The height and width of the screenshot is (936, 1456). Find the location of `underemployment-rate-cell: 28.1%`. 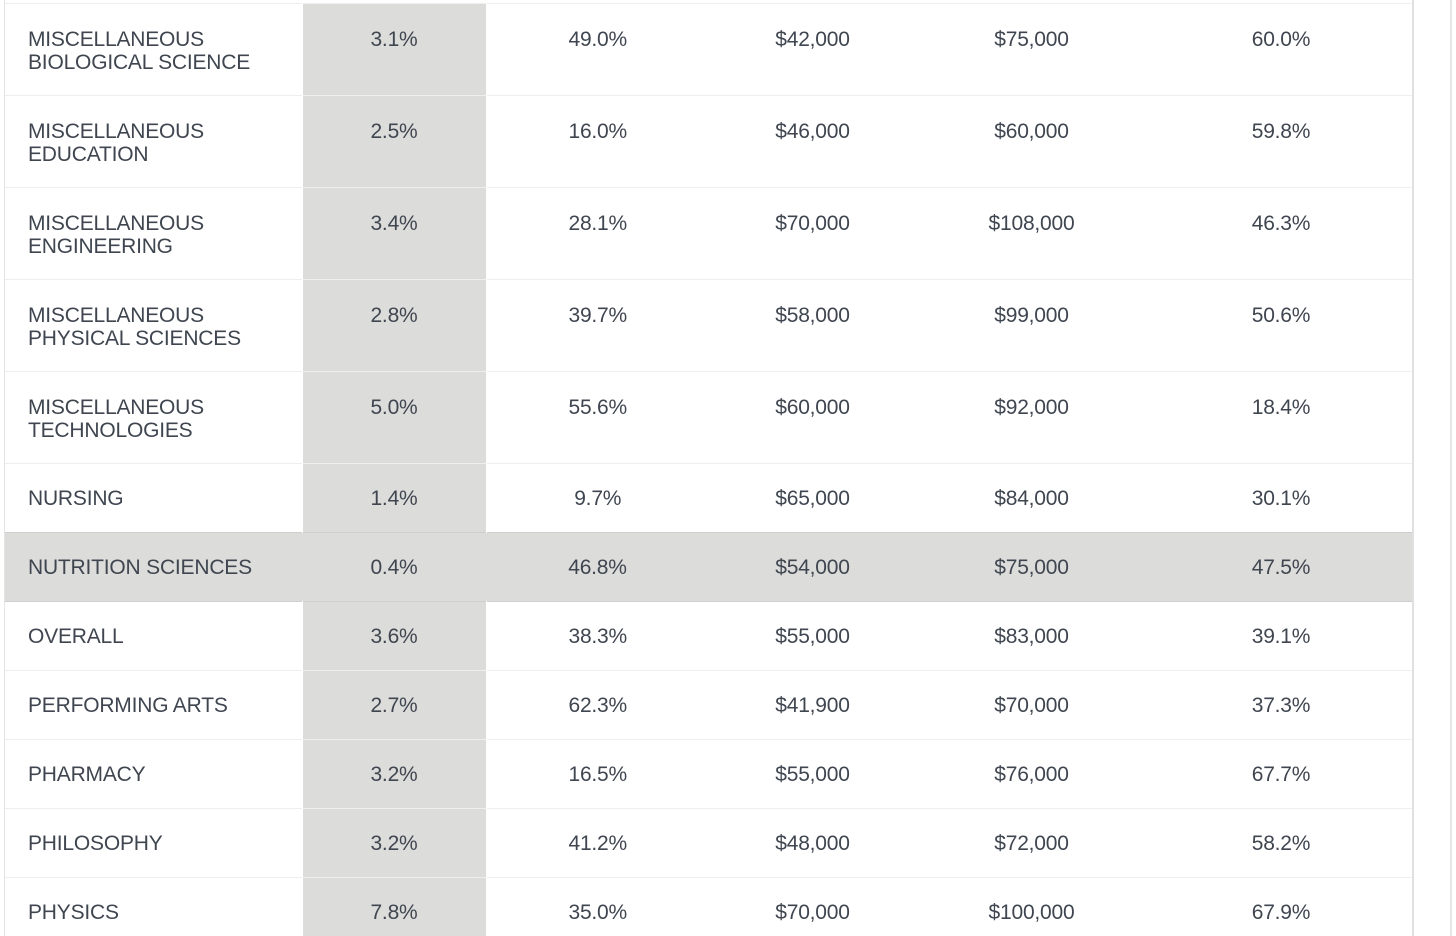

underemployment-rate-cell: 28.1% is located at coordinates (598, 223).